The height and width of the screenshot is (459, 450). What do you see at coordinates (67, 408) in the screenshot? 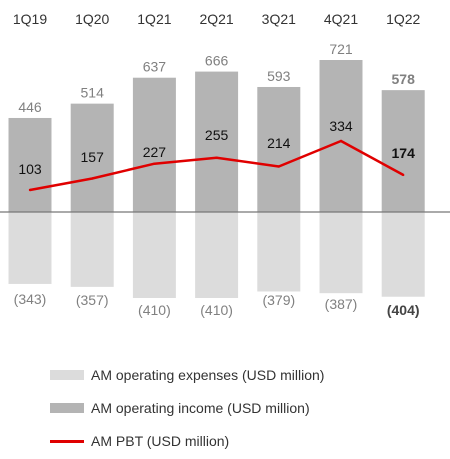
I see `legend-swatch-income` at bounding box center [67, 408].